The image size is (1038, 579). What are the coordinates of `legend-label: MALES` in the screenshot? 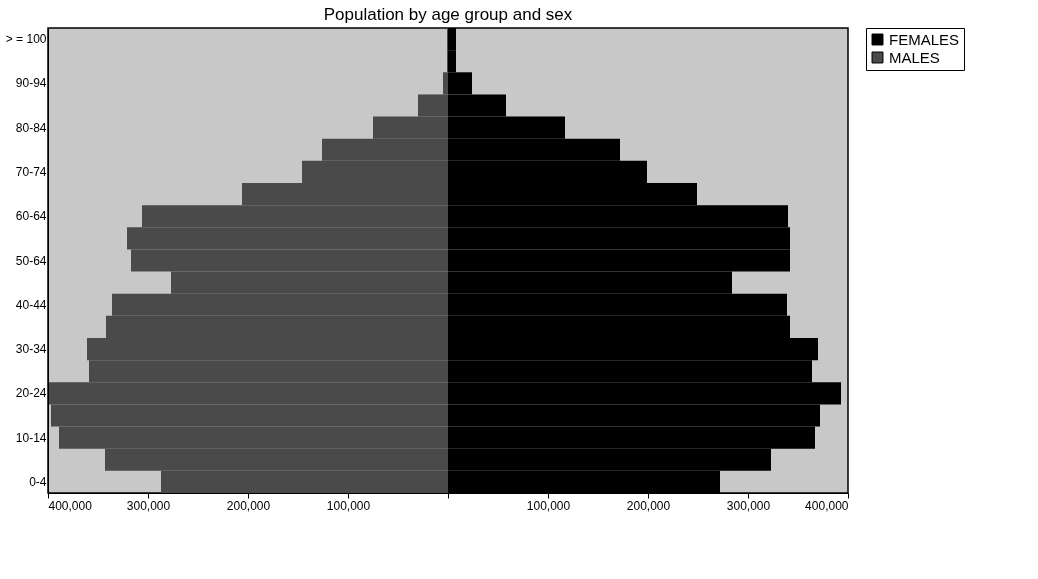 It's located at (914, 57).